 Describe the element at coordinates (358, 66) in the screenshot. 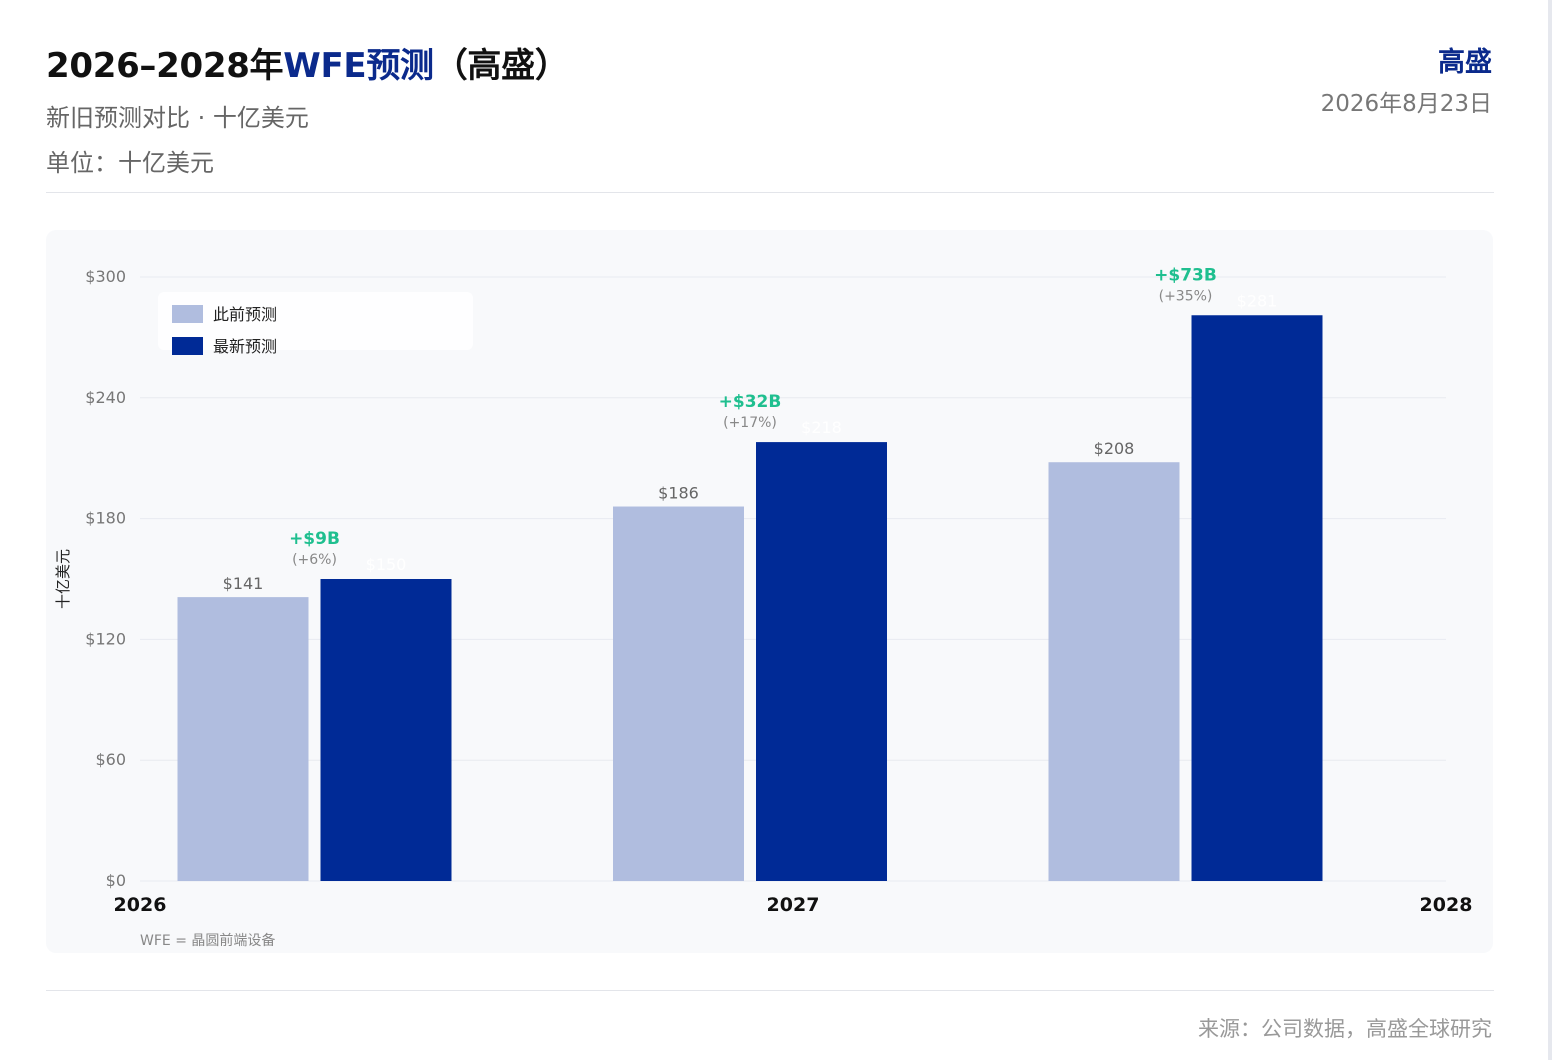

I see `title-accent: WFE预测` at that location.